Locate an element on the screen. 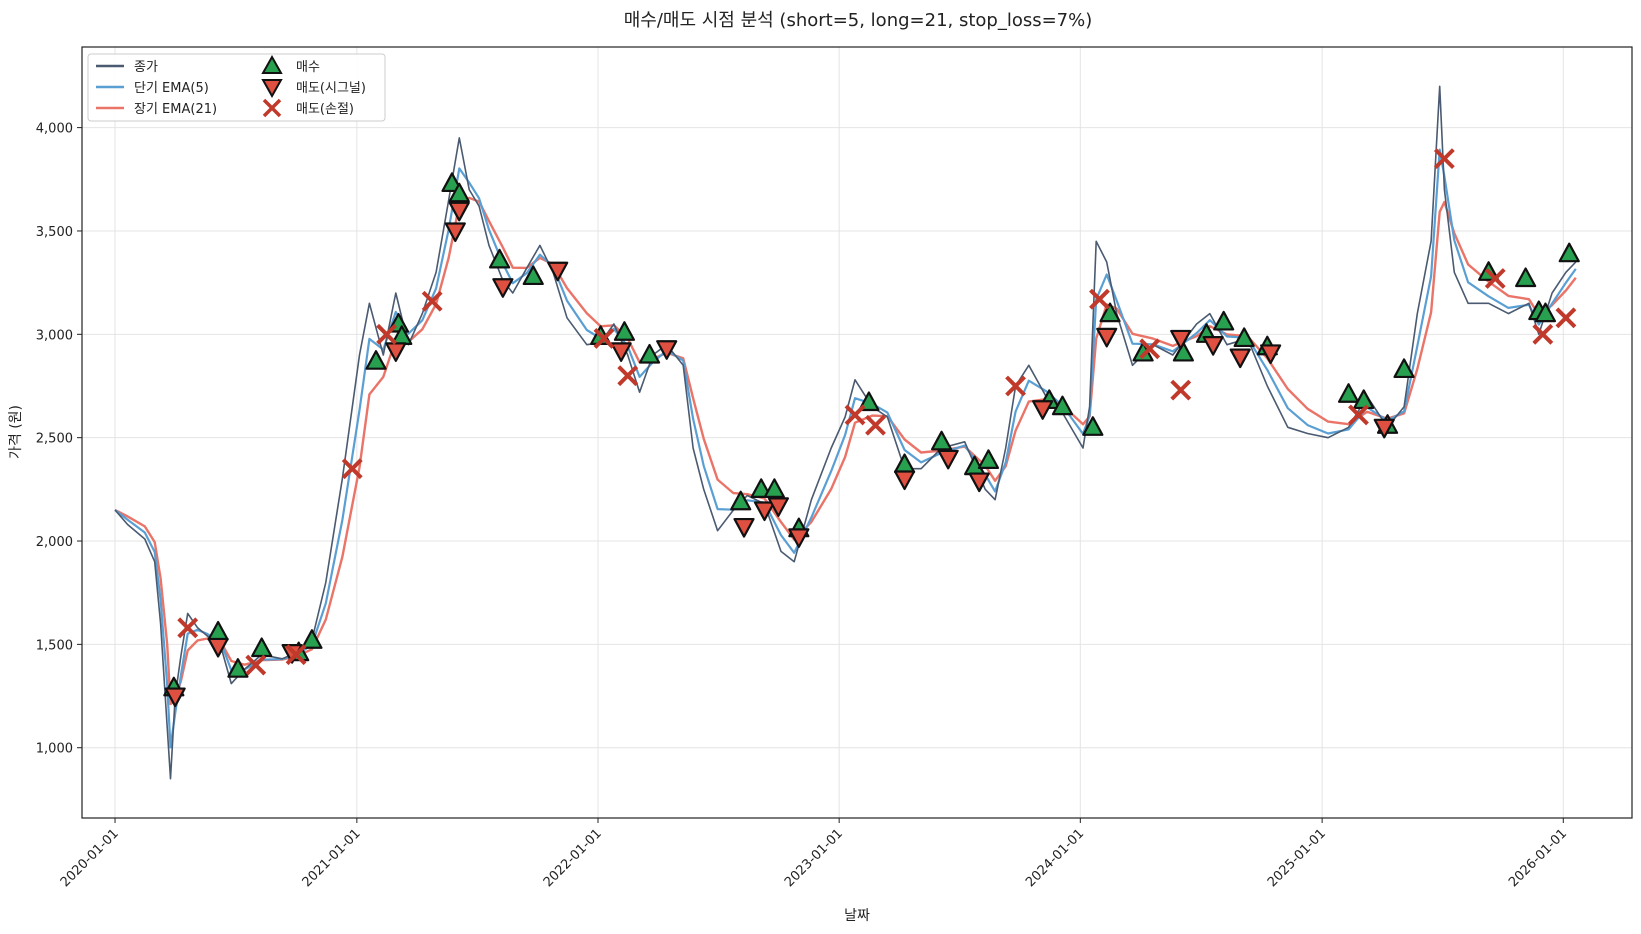 The width and height of the screenshot is (1641, 934). legend-label: 장기 EMA(21) is located at coordinates (175, 109).